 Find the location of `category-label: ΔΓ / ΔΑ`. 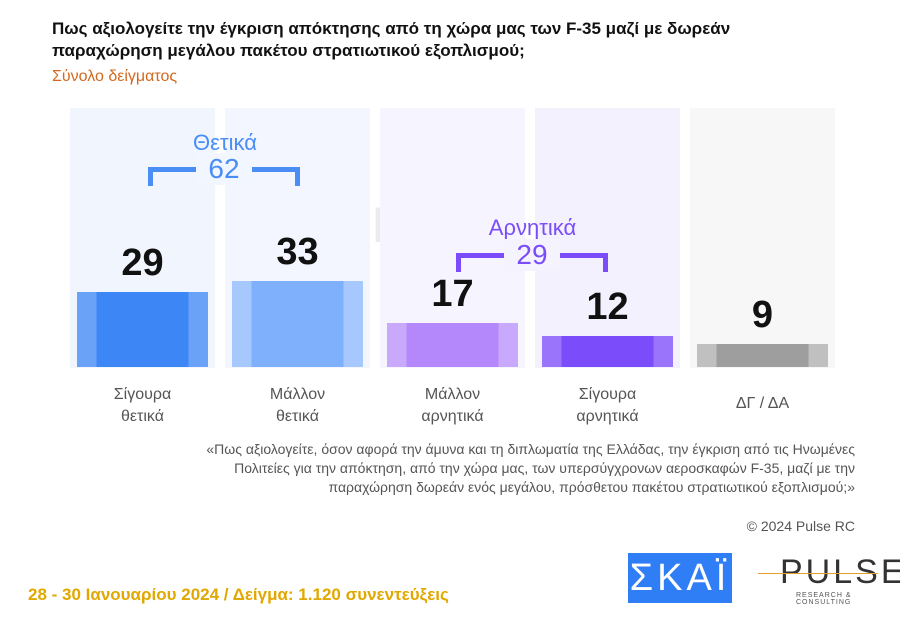

category-label: ΔΓ / ΔΑ is located at coordinates (762, 404).